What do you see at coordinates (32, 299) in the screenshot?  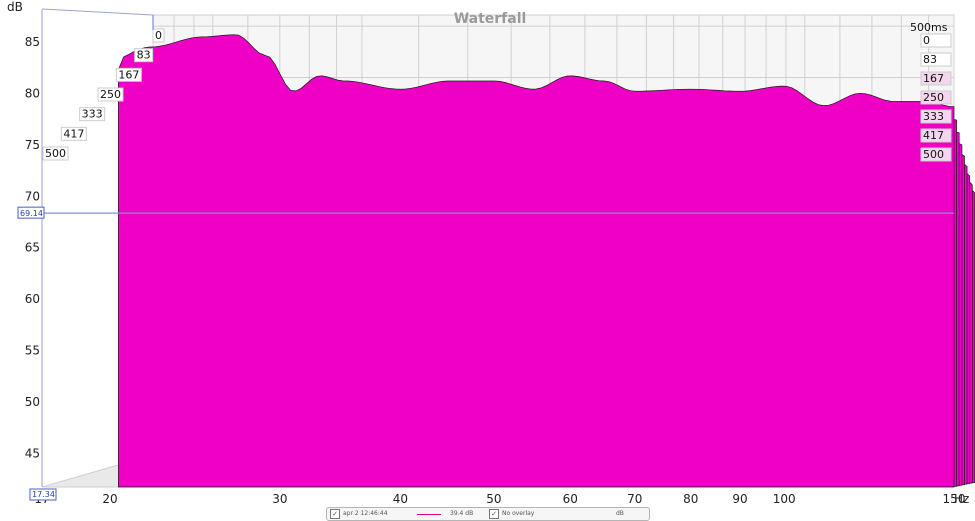 I see `y-tick-label: 60` at bounding box center [32, 299].